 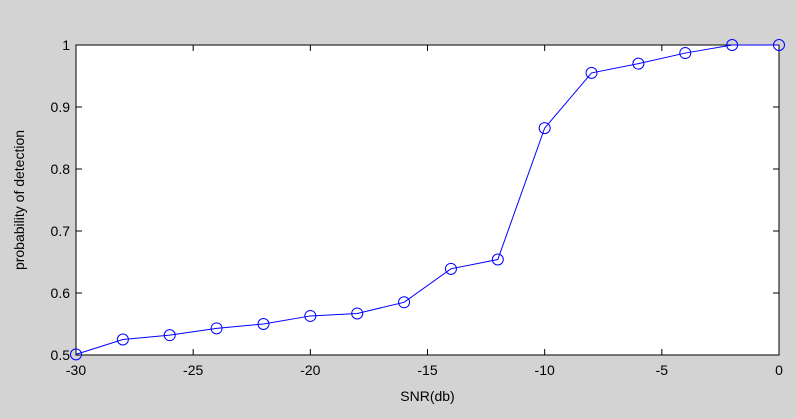 I want to click on x-tick-label: -5, so click(x=662, y=370).